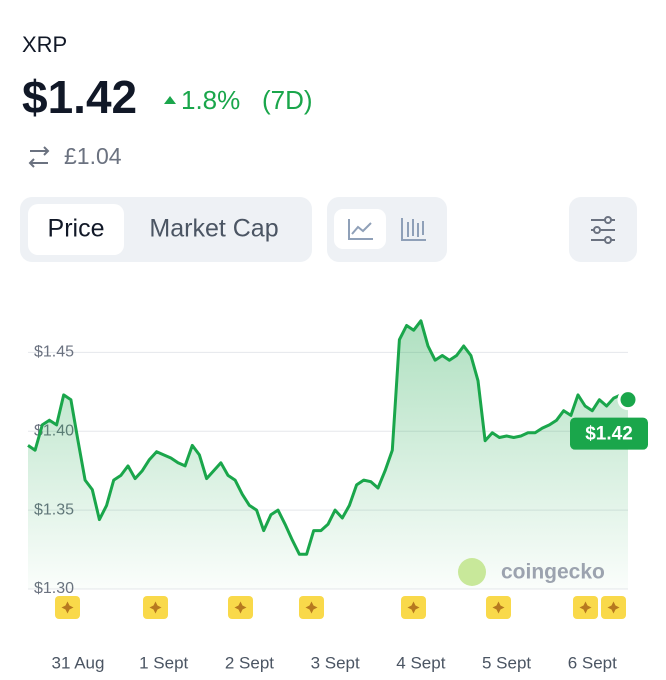 The height and width of the screenshot is (680, 666). What do you see at coordinates (506, 662) in the screenshot?
I see `x-tick-label: 5 Sept` at bounding box center [506, 662].